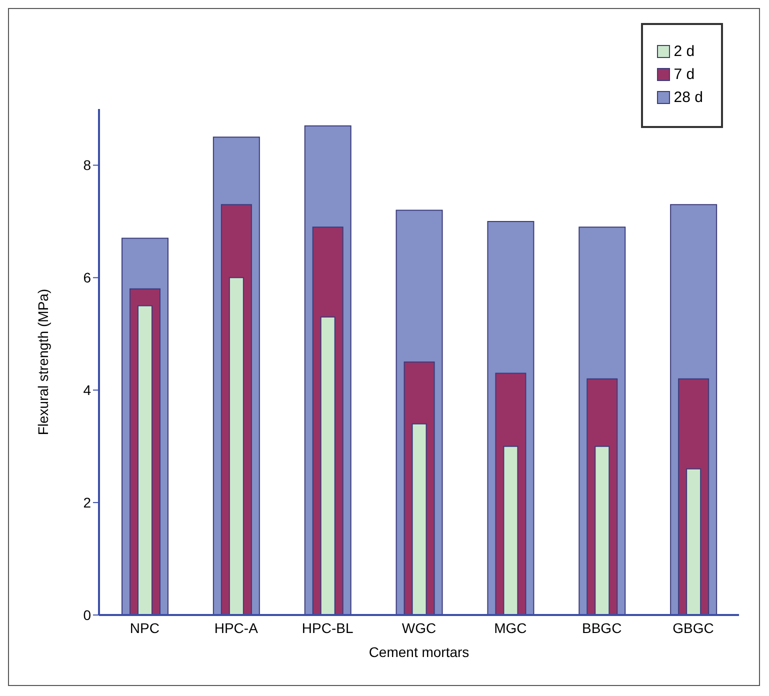 The image size is (769, 696). Describe the element at coordinates (419, 628) in the screenshot. I see `x-tick-label: WGC` at that location.